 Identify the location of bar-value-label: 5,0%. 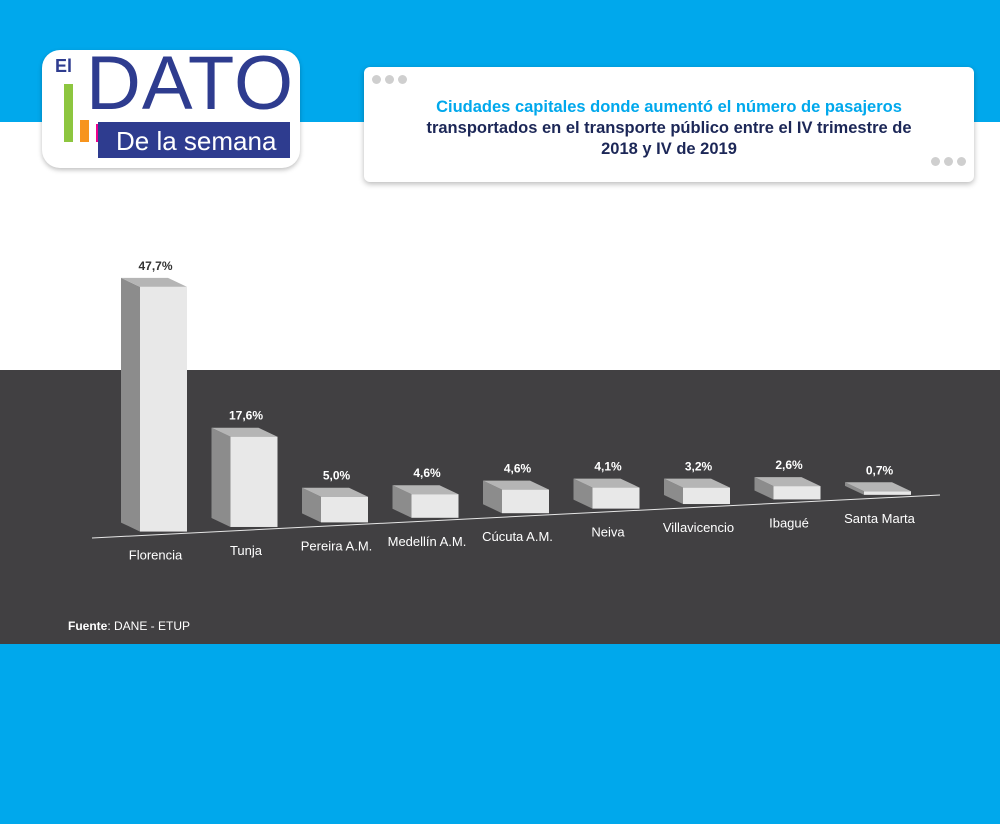
(337, 476).